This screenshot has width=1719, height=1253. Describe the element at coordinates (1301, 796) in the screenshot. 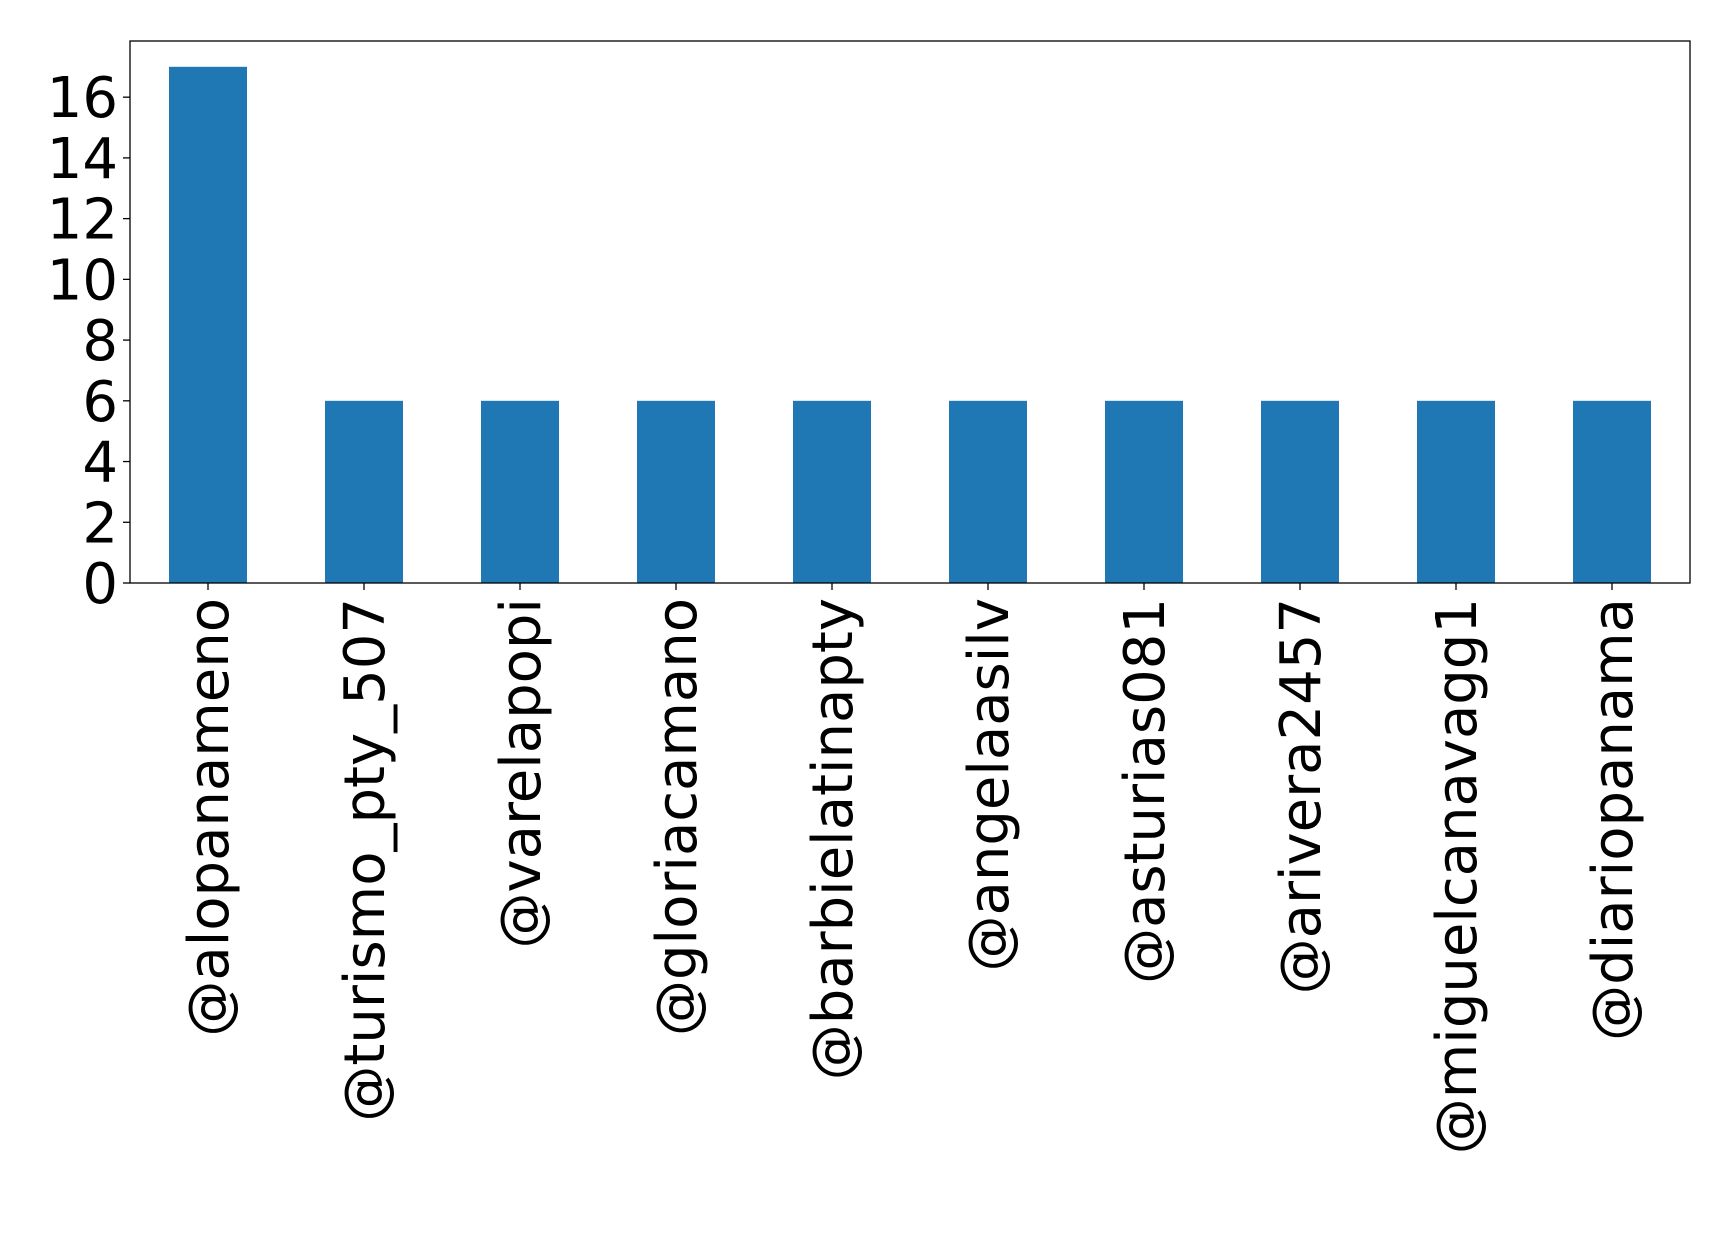

I see `x-tick-label: @arivera2457` at that location.